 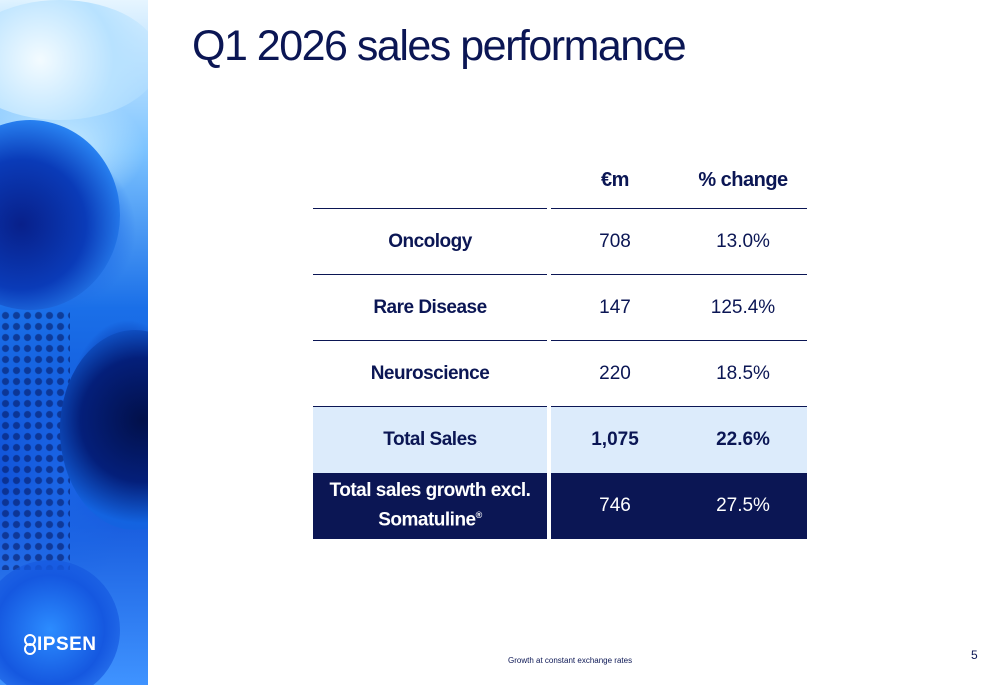 I want to click on row-change: 125.4%, so click(x=743, y=307).